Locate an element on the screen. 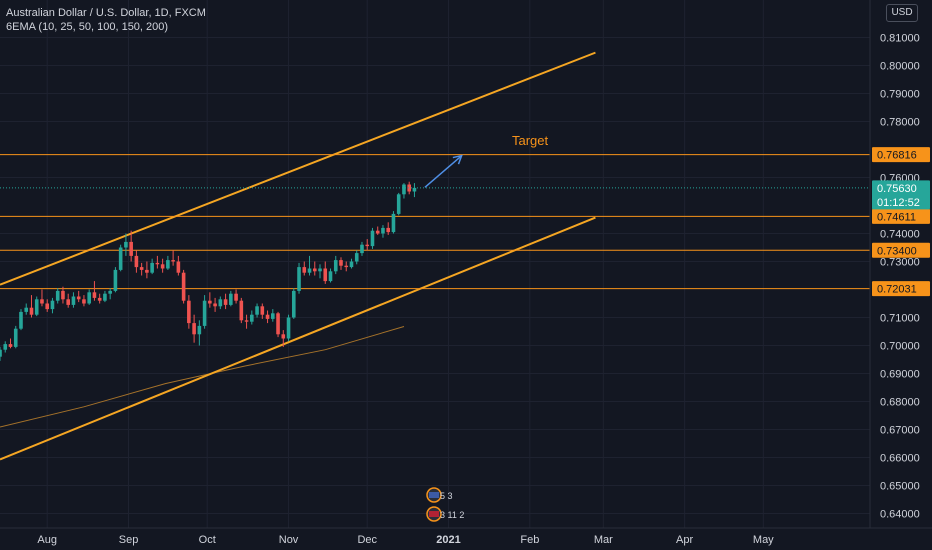 Image resolution: width=932 pixels, height=550 pixels. price-tick-label: 0.81000 is located at coordinates (900, 39).